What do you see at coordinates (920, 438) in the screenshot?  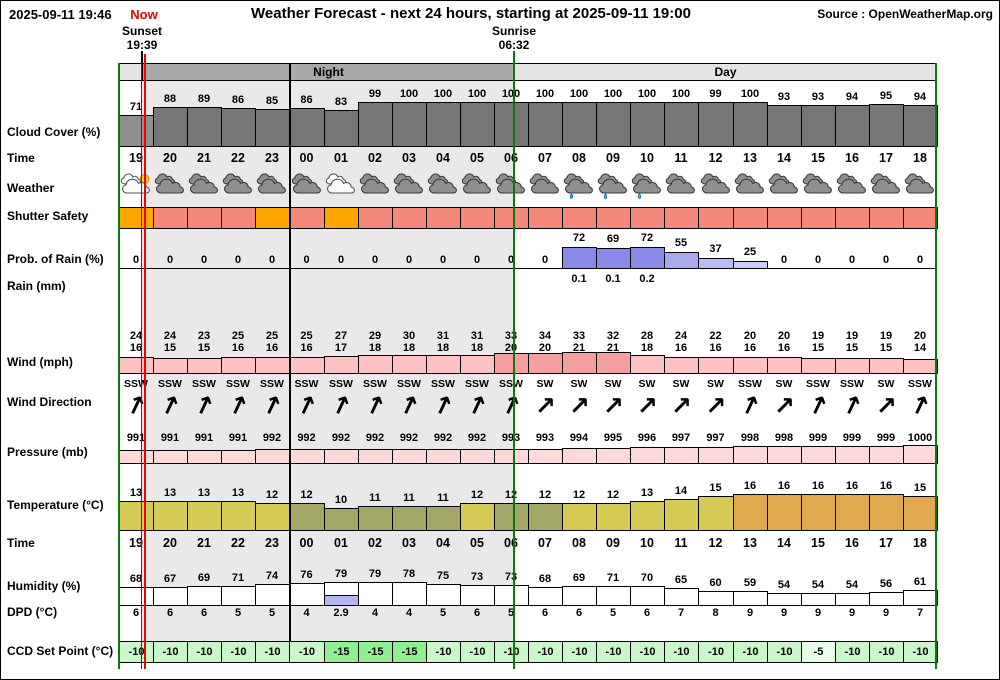 I see `pressure-value: 1000` at bounding box center [920, 438].